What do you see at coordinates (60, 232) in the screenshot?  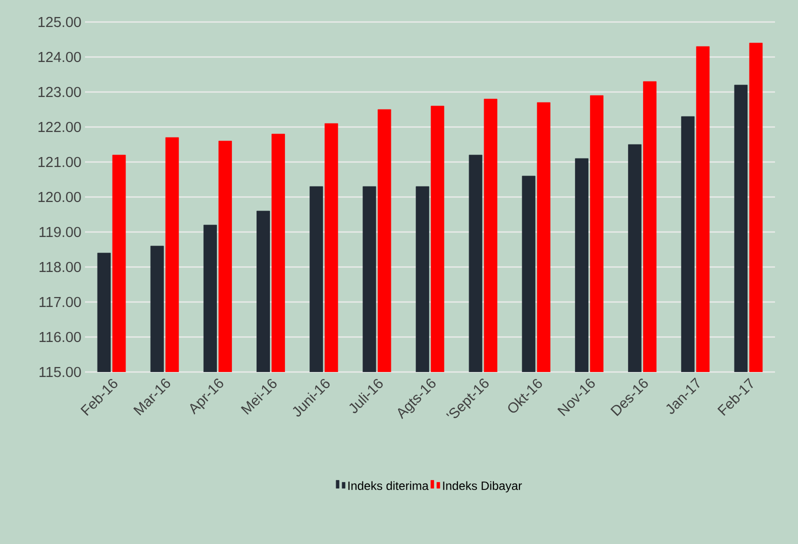 I see `y-tick-label: 119.00` at bounding box center [60, 232].